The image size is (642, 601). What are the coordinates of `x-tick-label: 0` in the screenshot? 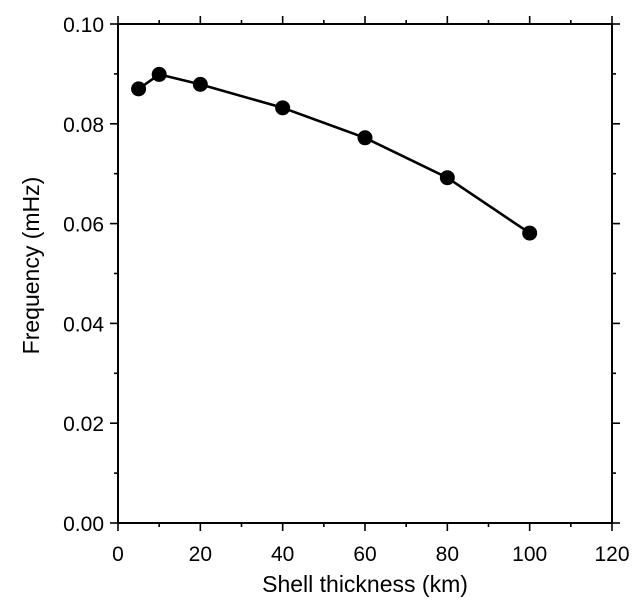 It's located at (118, 554).